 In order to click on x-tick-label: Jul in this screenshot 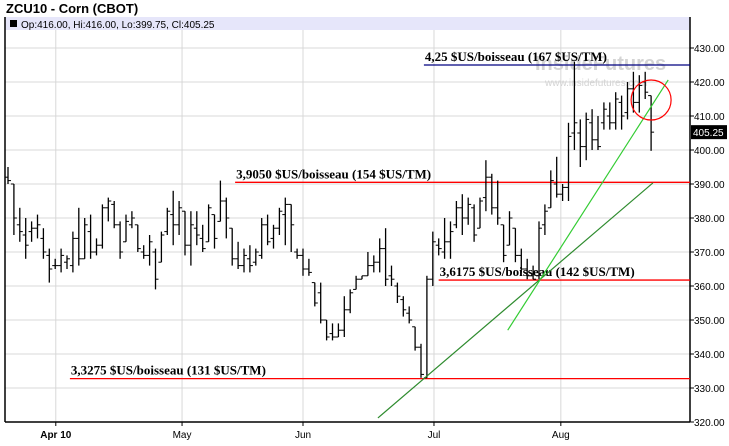, I will do `click(434, 435)`.